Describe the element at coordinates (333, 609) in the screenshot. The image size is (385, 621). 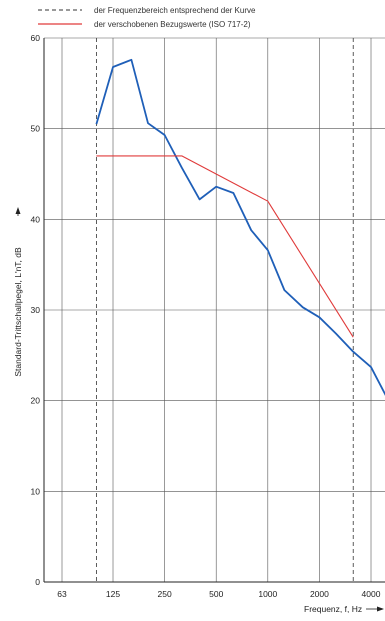
I see `x-axis-title: Frequenz, f, Hz` at that location.